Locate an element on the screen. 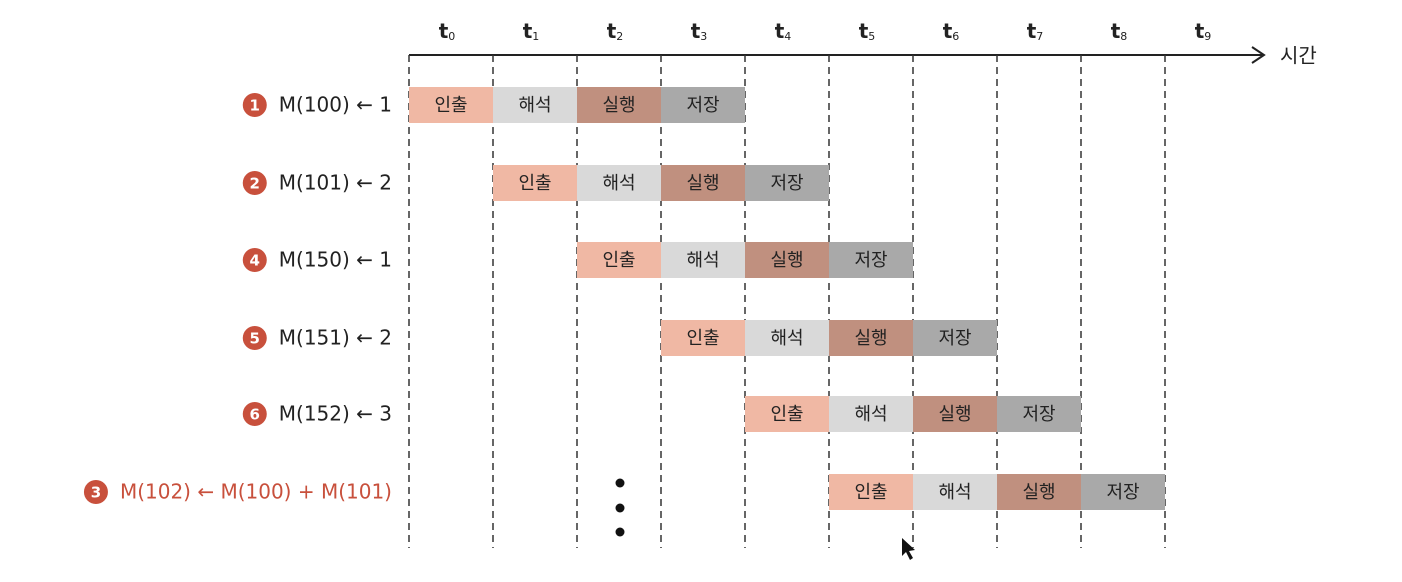 The height and width of the screenshot is (582, 1402). badge-number: 6 is located at coordinates (255, 415).